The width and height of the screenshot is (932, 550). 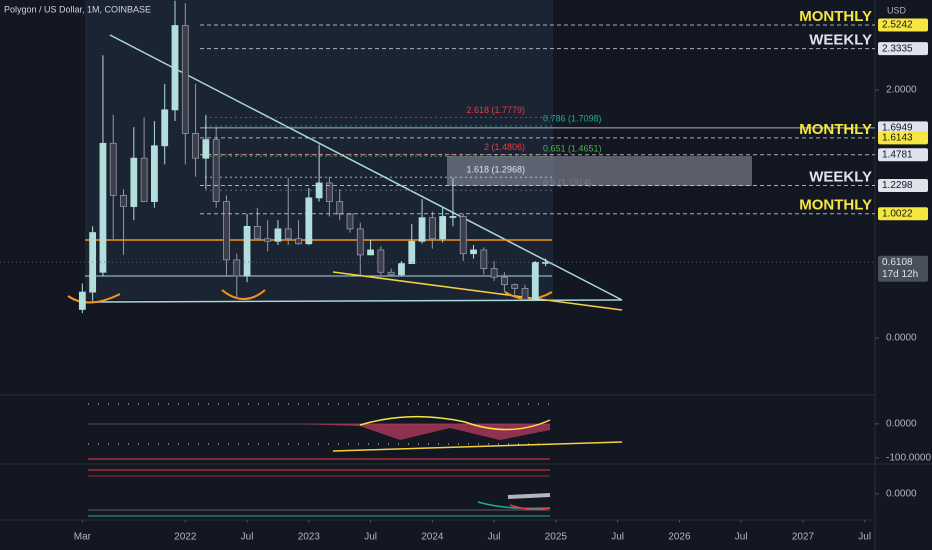 I want to click on pattern-arc, so click(x=94, y=298).